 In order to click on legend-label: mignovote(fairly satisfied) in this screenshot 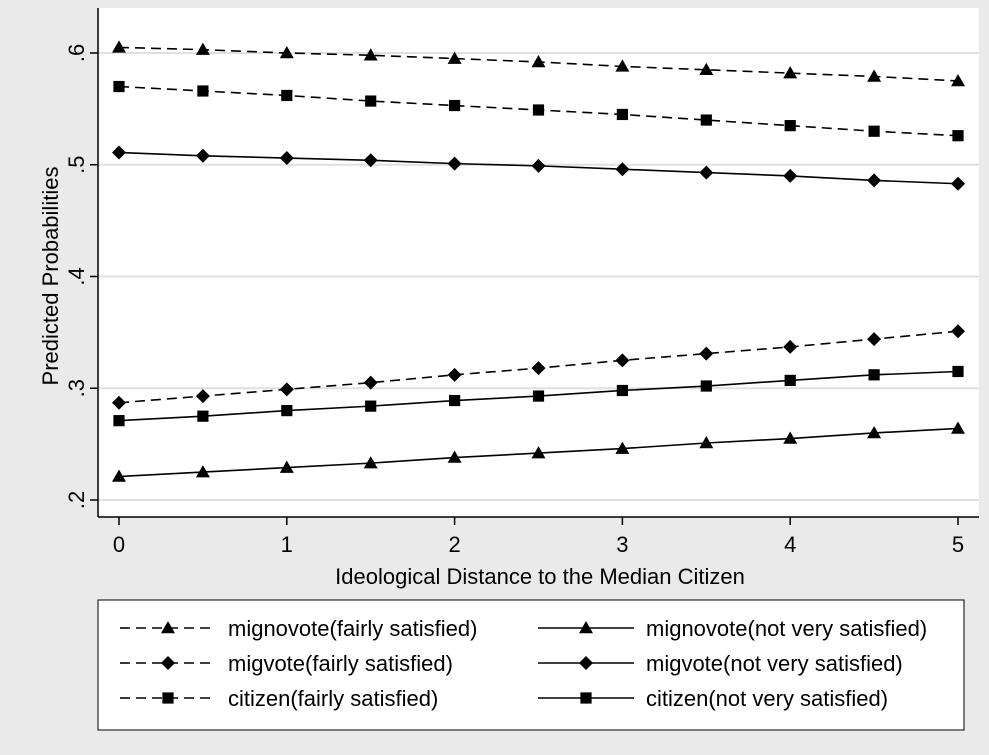, I will do `click(352, 628)`.